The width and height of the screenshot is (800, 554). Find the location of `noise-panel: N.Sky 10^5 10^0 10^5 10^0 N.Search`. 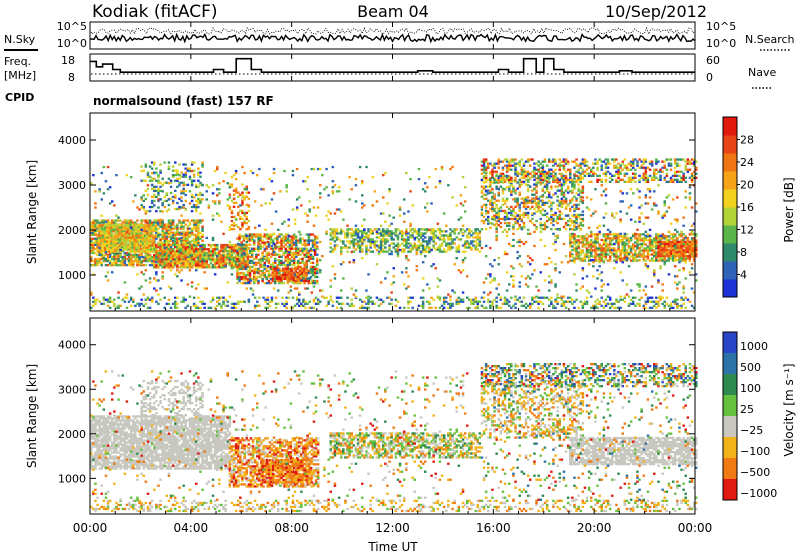

noise-panel: N.Sky 10^5 10^0 10^5 10^0 N.Search is located at coordinates (399, 35).